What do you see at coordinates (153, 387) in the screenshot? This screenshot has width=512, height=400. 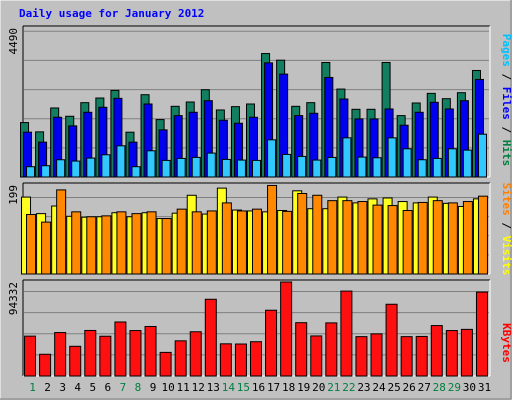 I see `x-tick-label-day-9: 9` at bounding box center [153, 387].